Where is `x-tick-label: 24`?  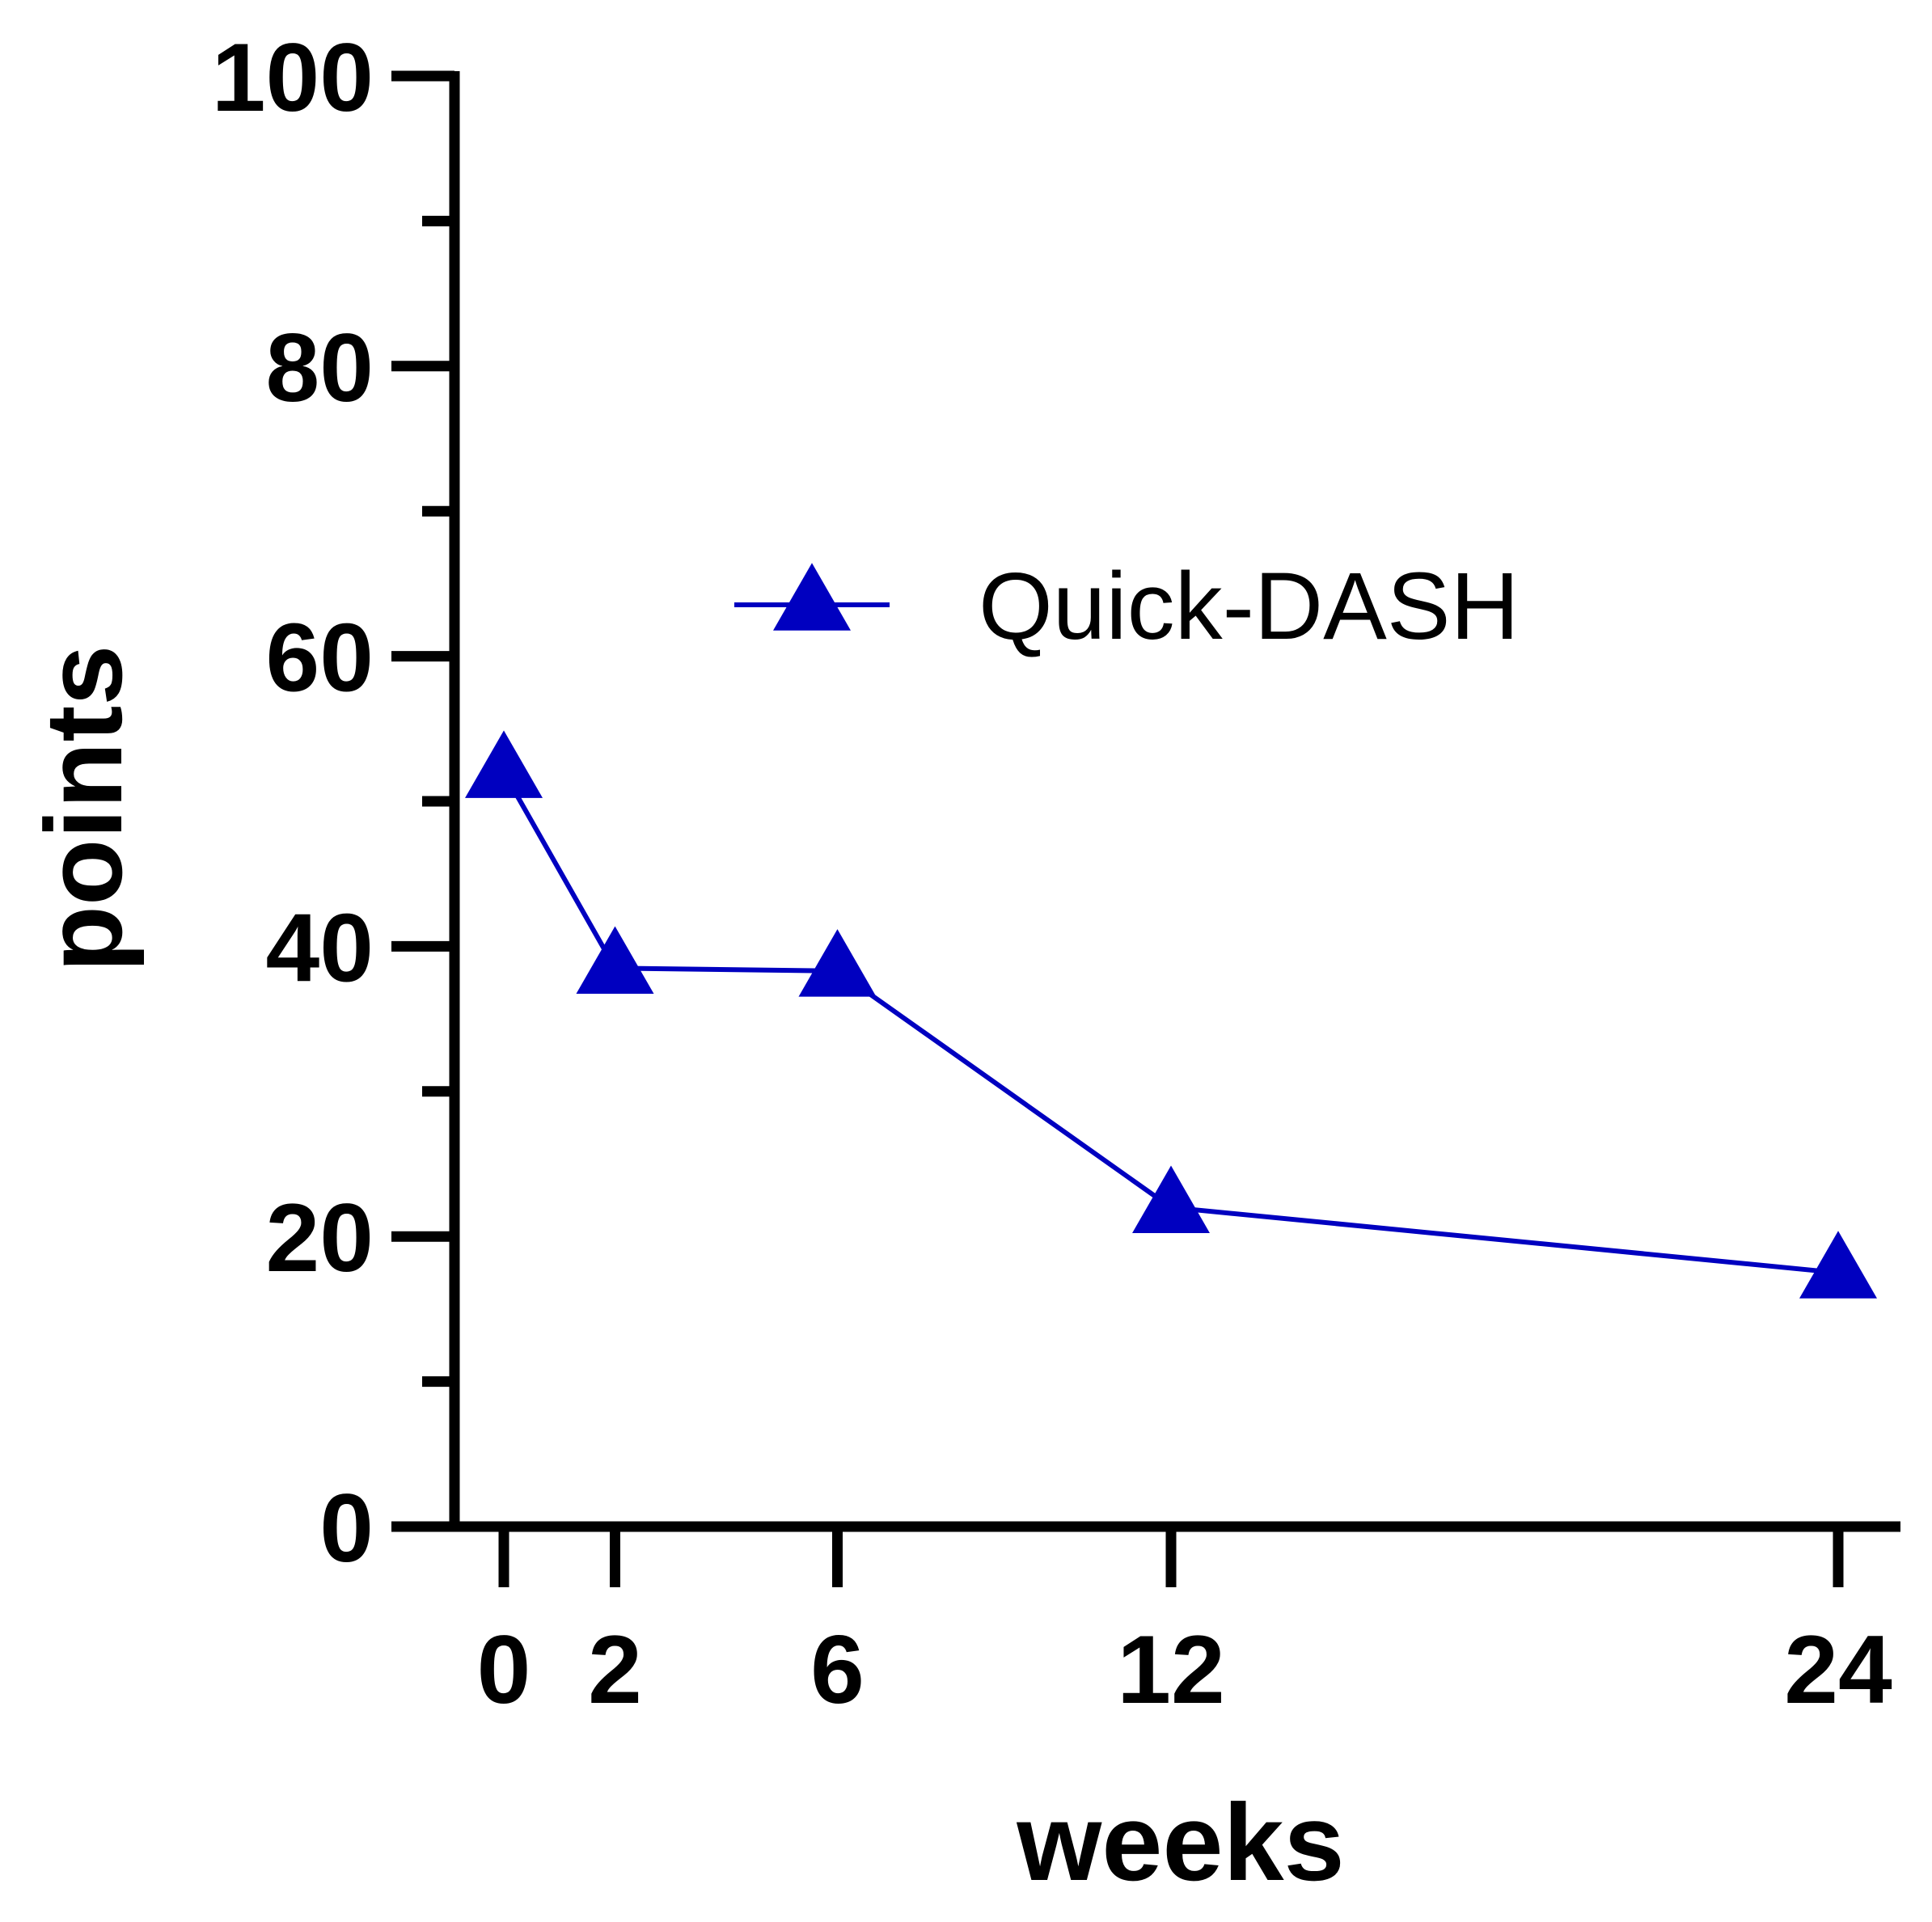 x-tick-label: 24 is located at coordinates (1838, 1670).